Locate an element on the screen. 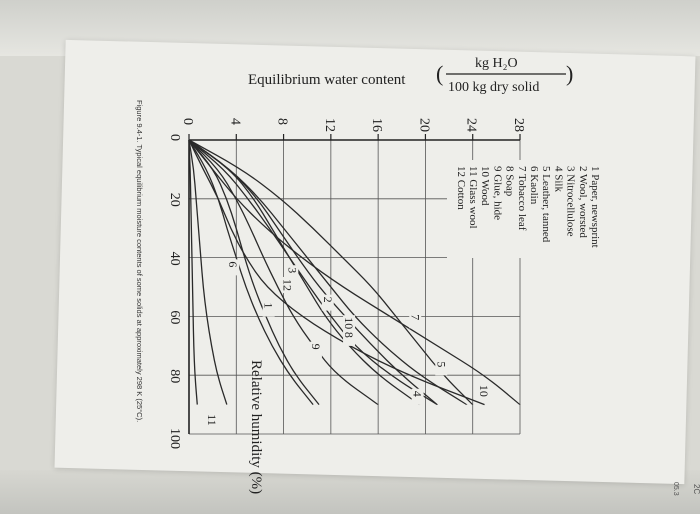  curve-label-5: 5 is located at coordinates (441, 364).